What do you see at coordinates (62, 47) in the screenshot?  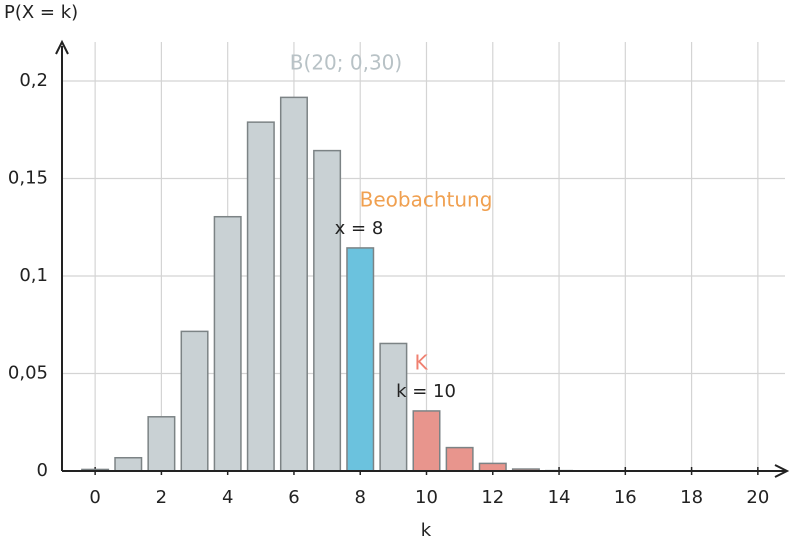 I see `y-axis-arrow` at bounding box center [62, 47].